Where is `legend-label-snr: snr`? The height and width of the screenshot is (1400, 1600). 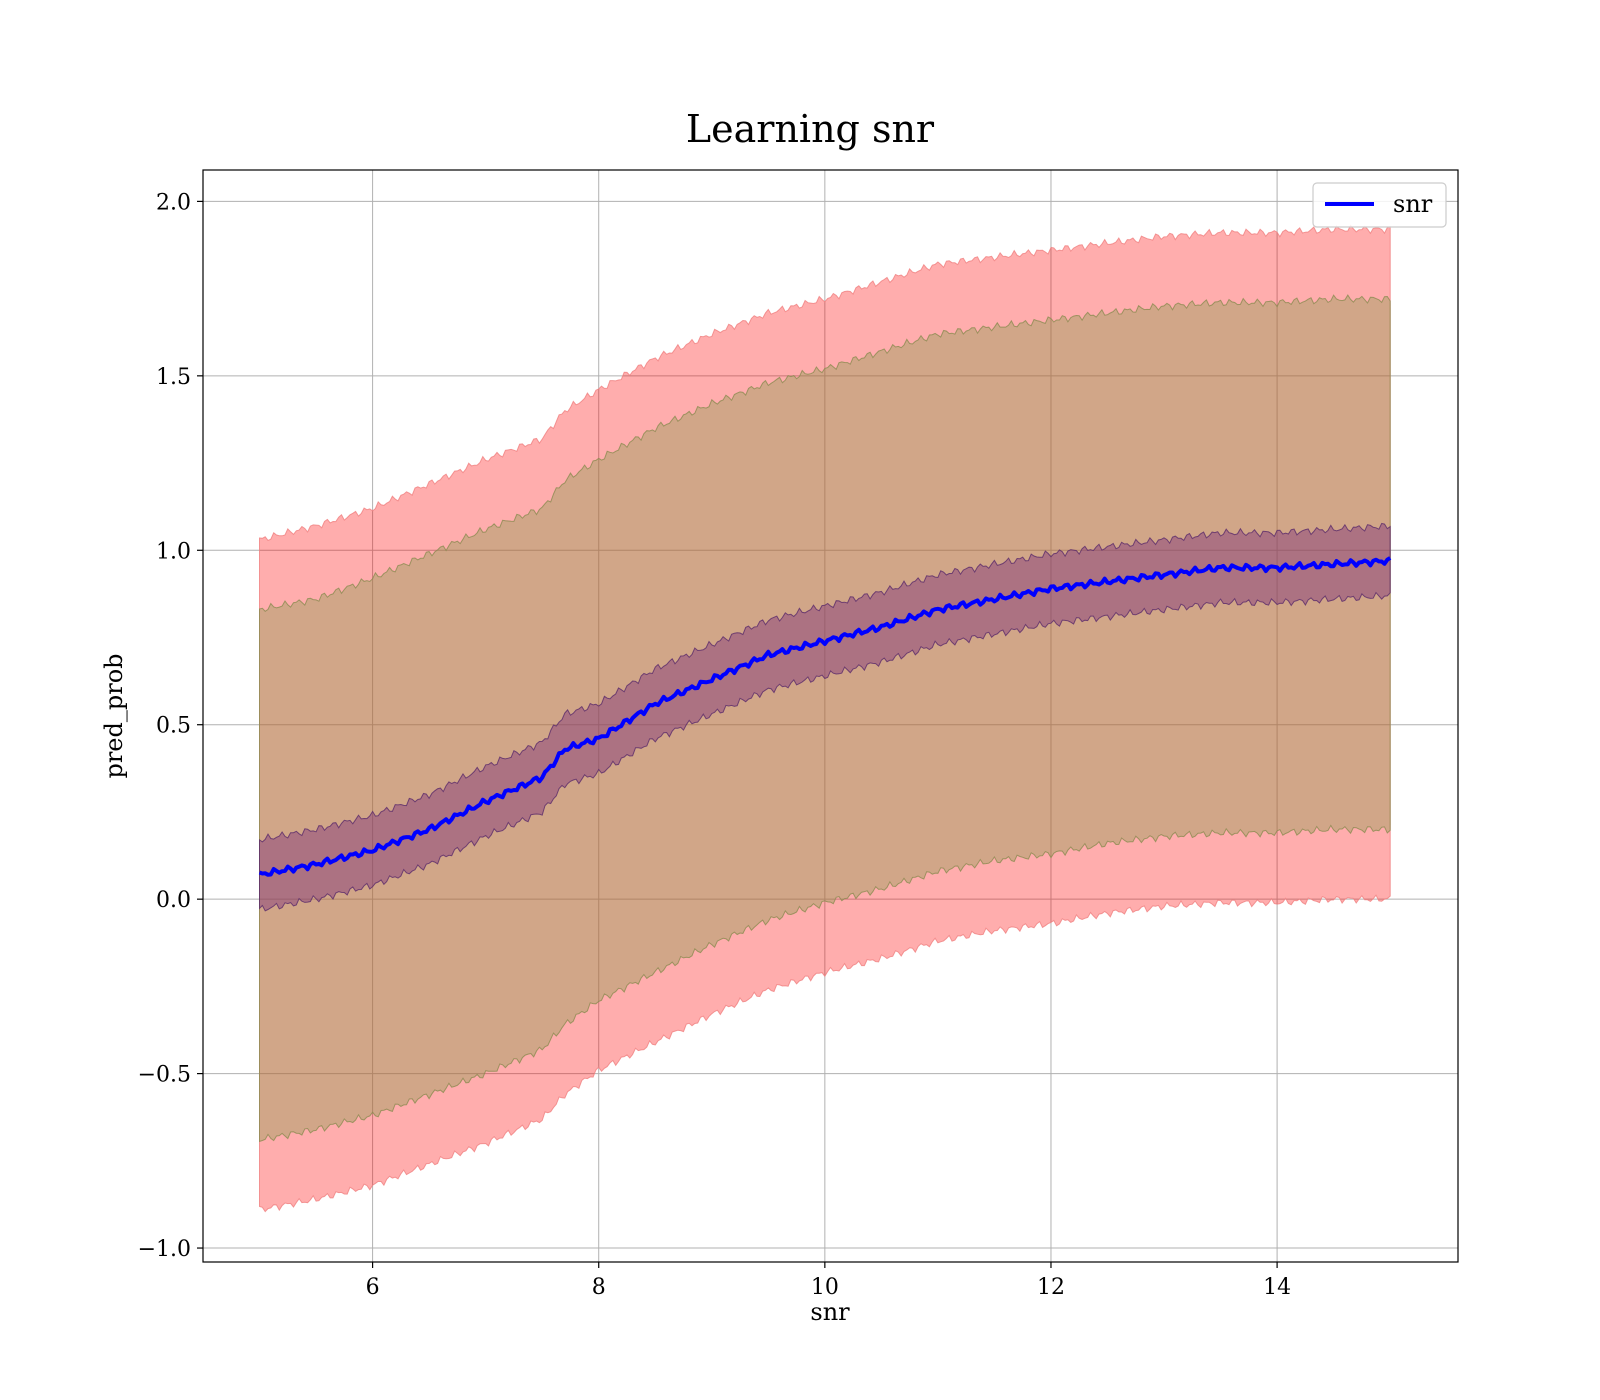
legend-label-snr: snr is located at coordinates (1413, 204).